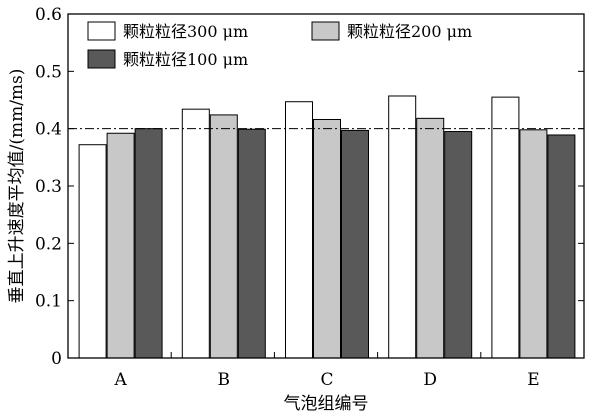 The image size is (592, 419). What do you see at coordinates (326, 404) in the screenshot?
I see `x-axis-title: 气泡组编号` at bounding box center [326, 404].